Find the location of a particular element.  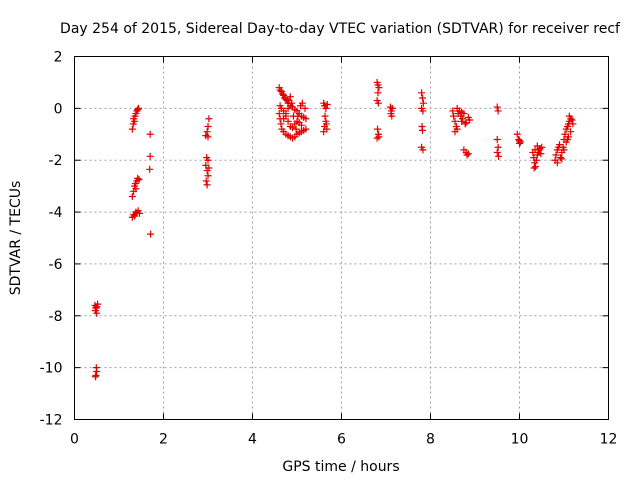

y-tick-label: -12 is located at coordinates (51, 421).